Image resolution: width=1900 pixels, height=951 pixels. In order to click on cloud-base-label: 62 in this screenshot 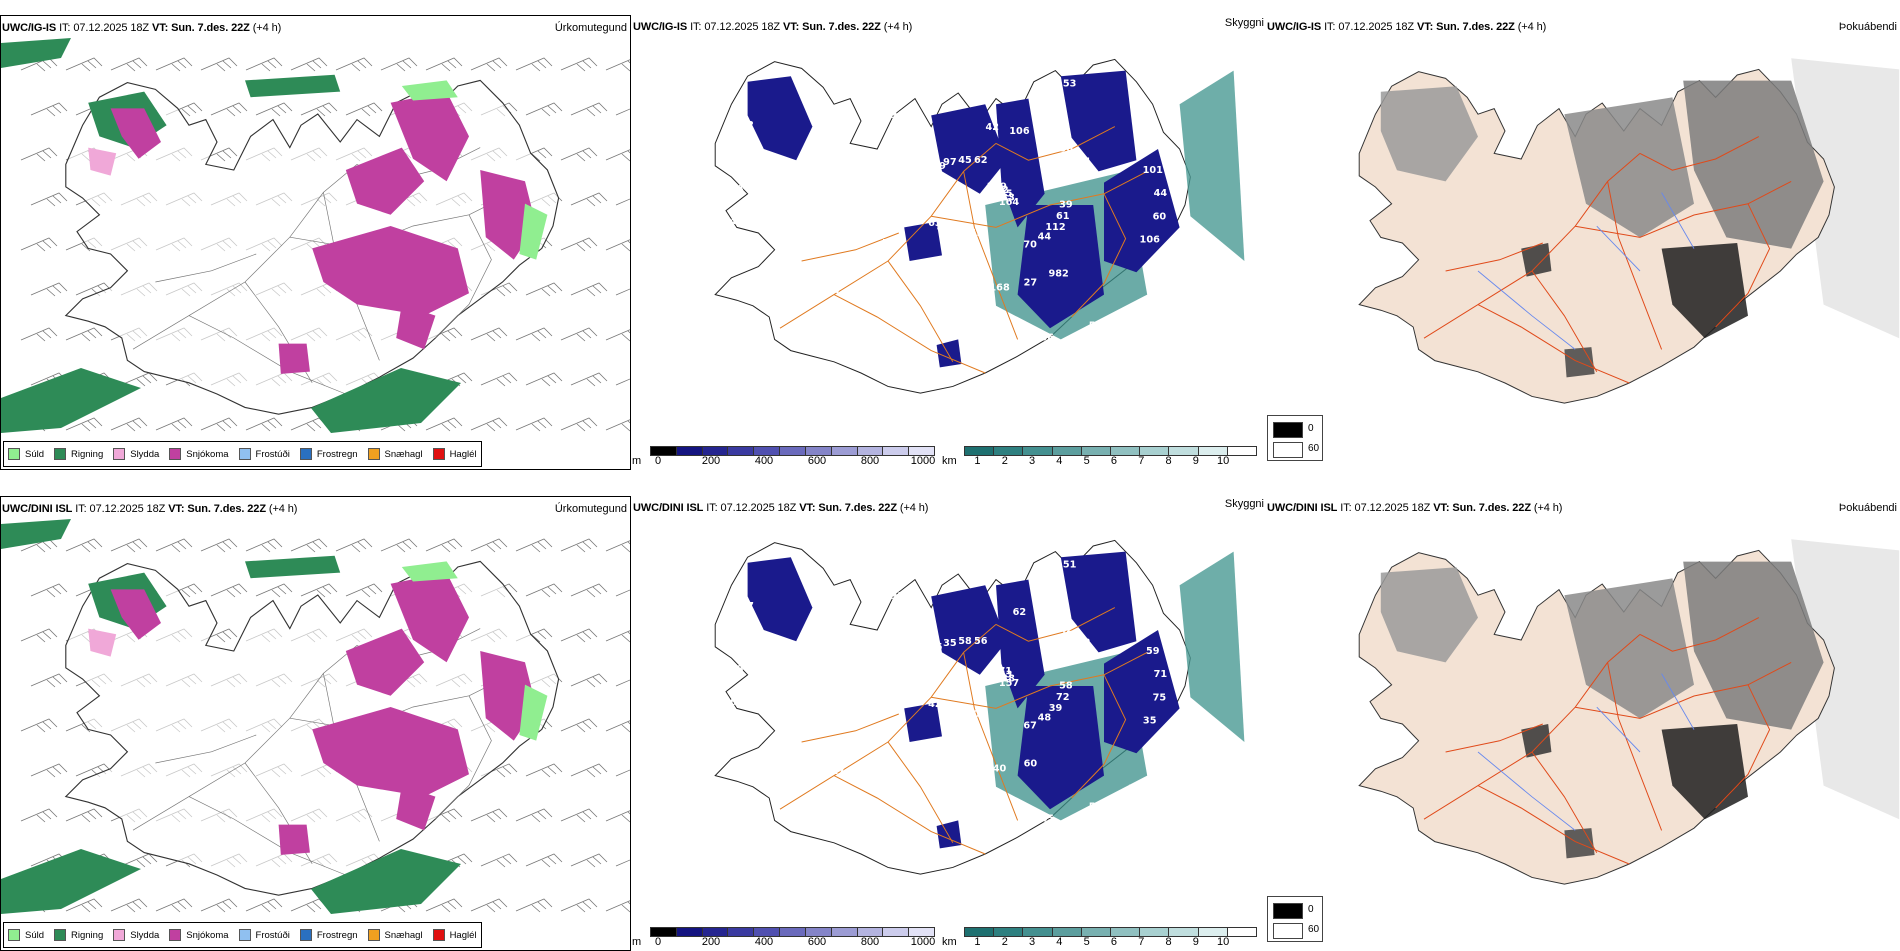, I will do `click(1002, 190)`.